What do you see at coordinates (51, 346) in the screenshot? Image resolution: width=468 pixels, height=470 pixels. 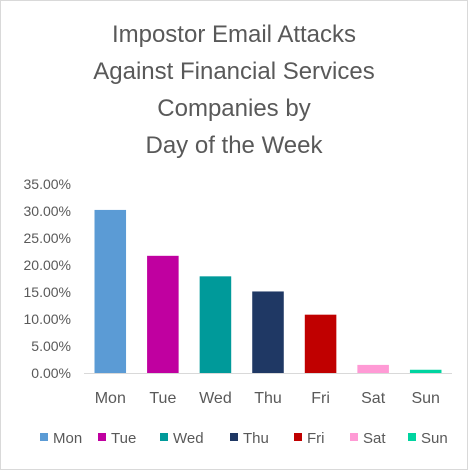 I see `y-tick-label: 5.00%` at bounding box center [51, 346].